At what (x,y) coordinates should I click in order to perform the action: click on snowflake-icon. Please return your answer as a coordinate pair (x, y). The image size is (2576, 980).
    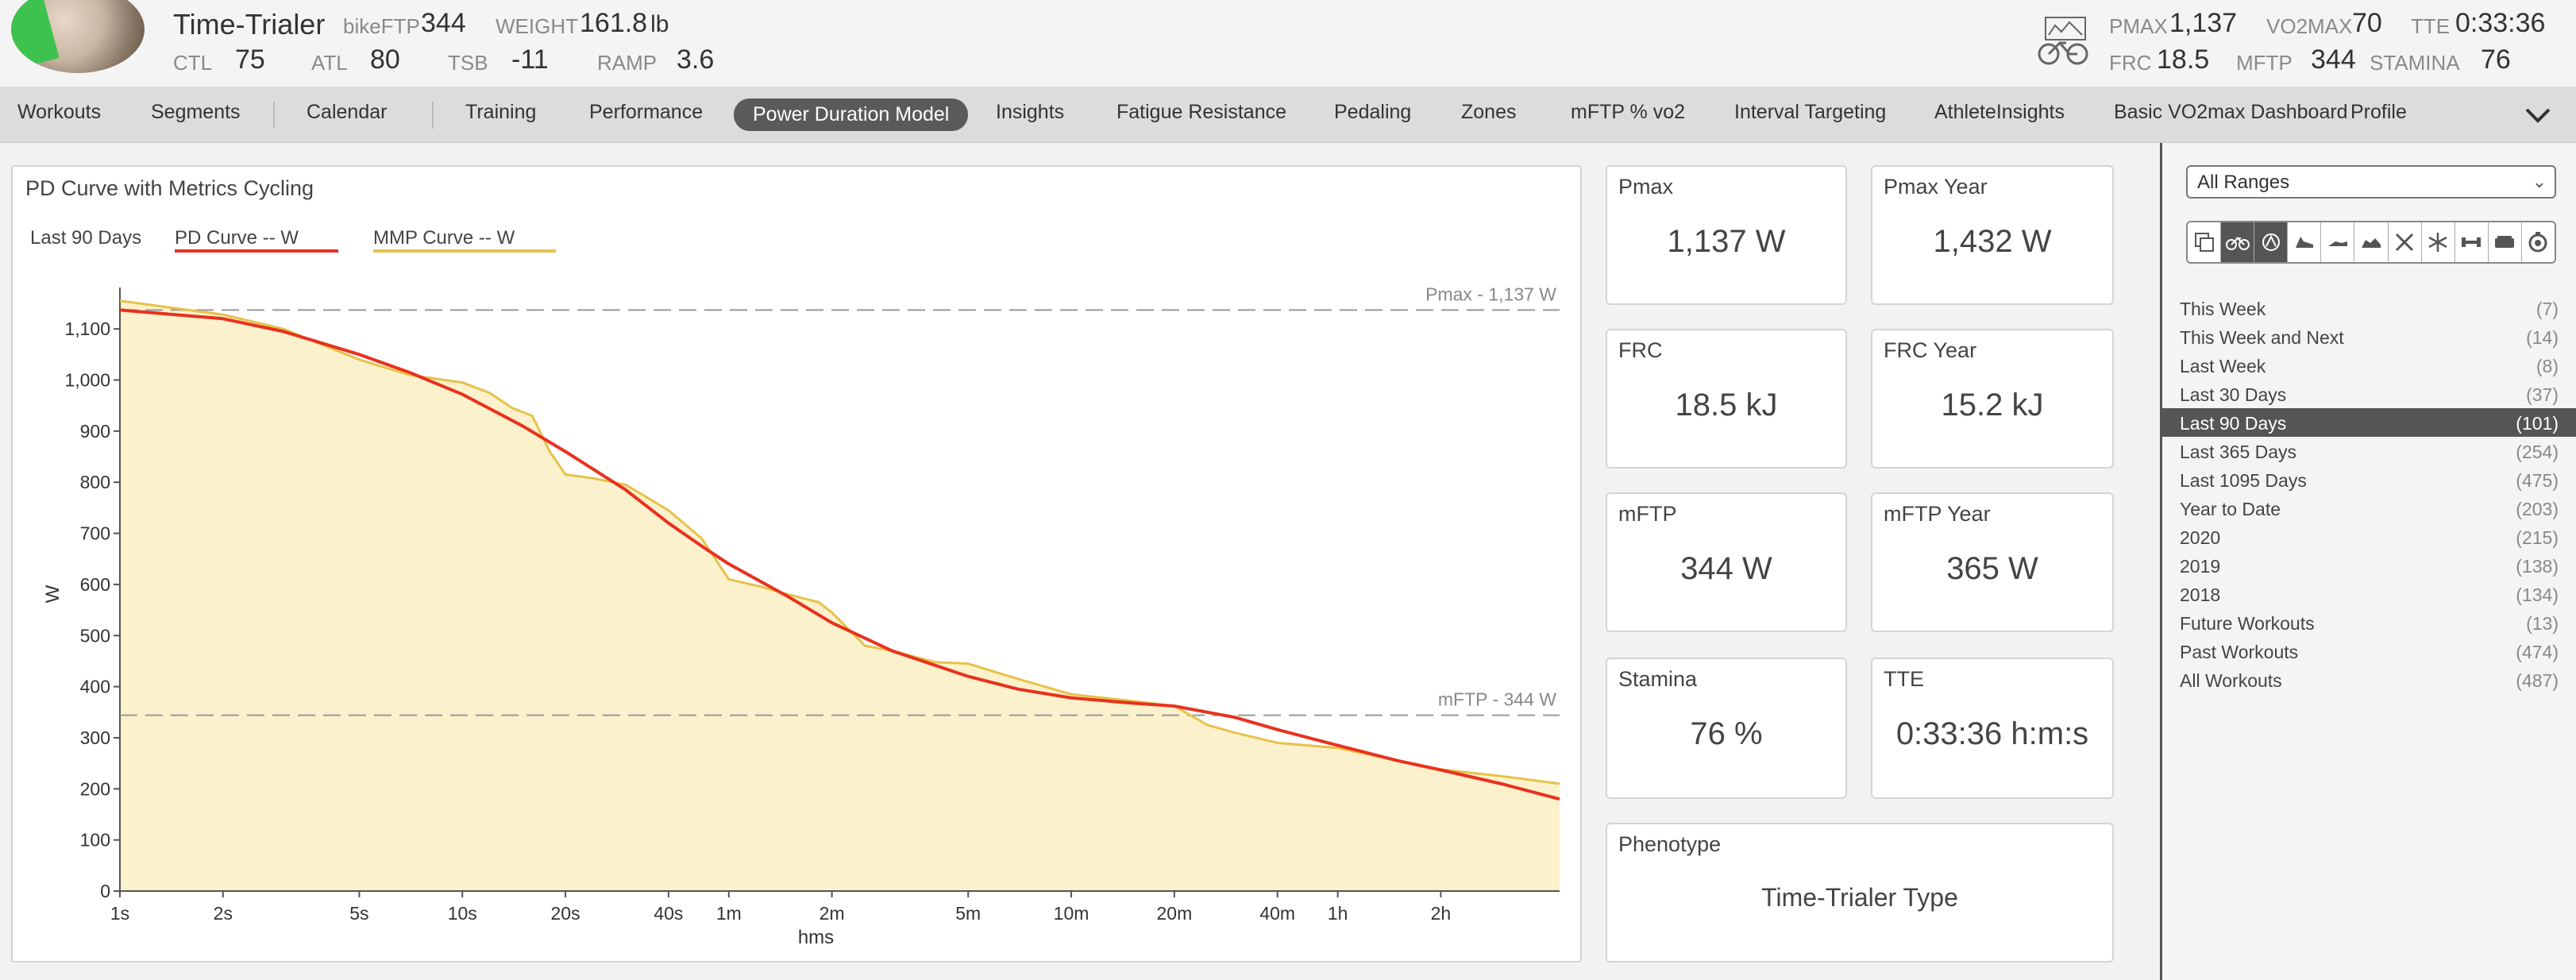
    Looking at the image, I should click on (2438, 242).